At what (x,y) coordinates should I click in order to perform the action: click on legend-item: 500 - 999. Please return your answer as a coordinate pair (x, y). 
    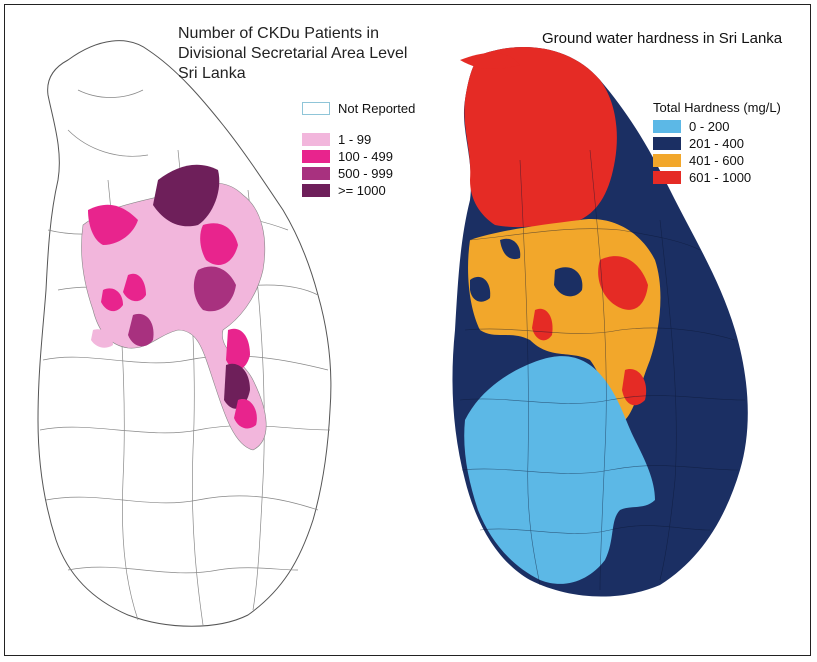
    Looking at the image, I should click on (358, 173).